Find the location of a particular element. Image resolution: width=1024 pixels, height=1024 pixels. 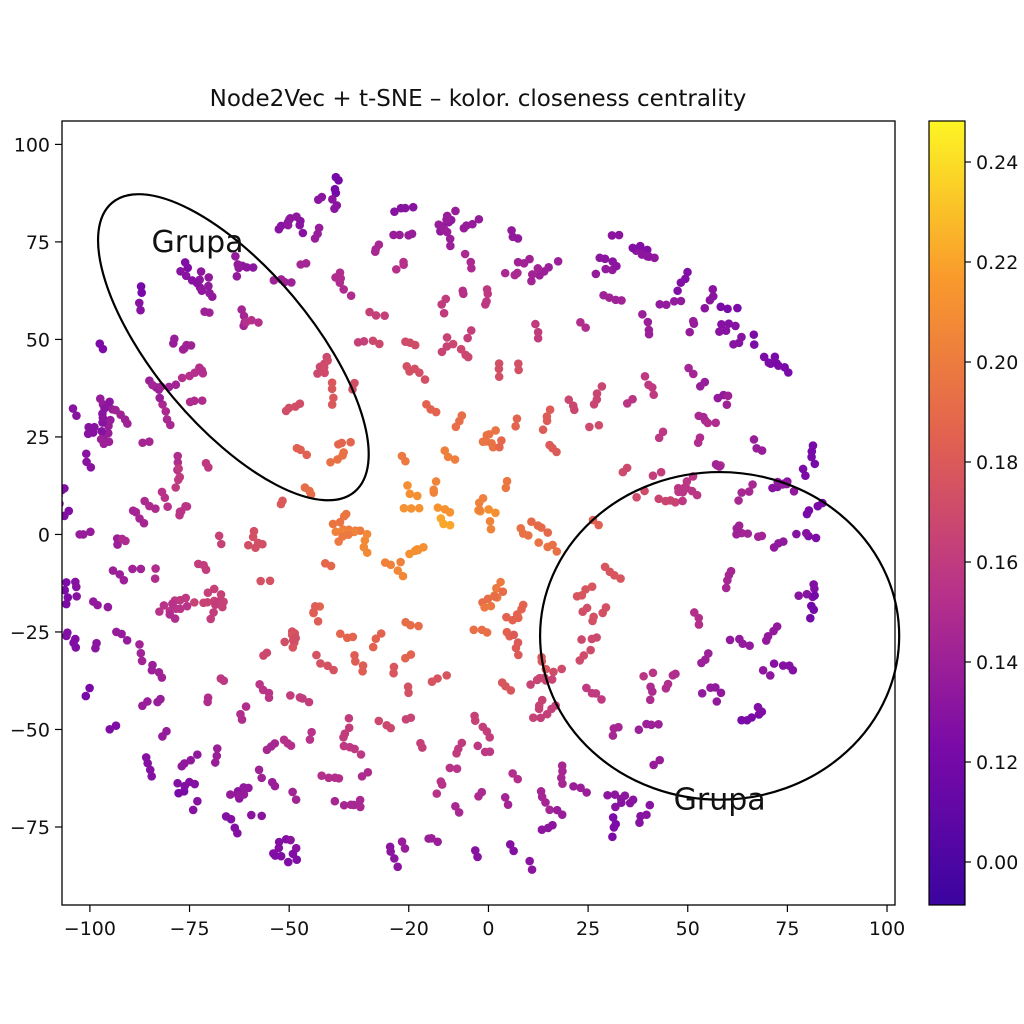

x-tick-label: −50 is located at coordinates (289, 929).